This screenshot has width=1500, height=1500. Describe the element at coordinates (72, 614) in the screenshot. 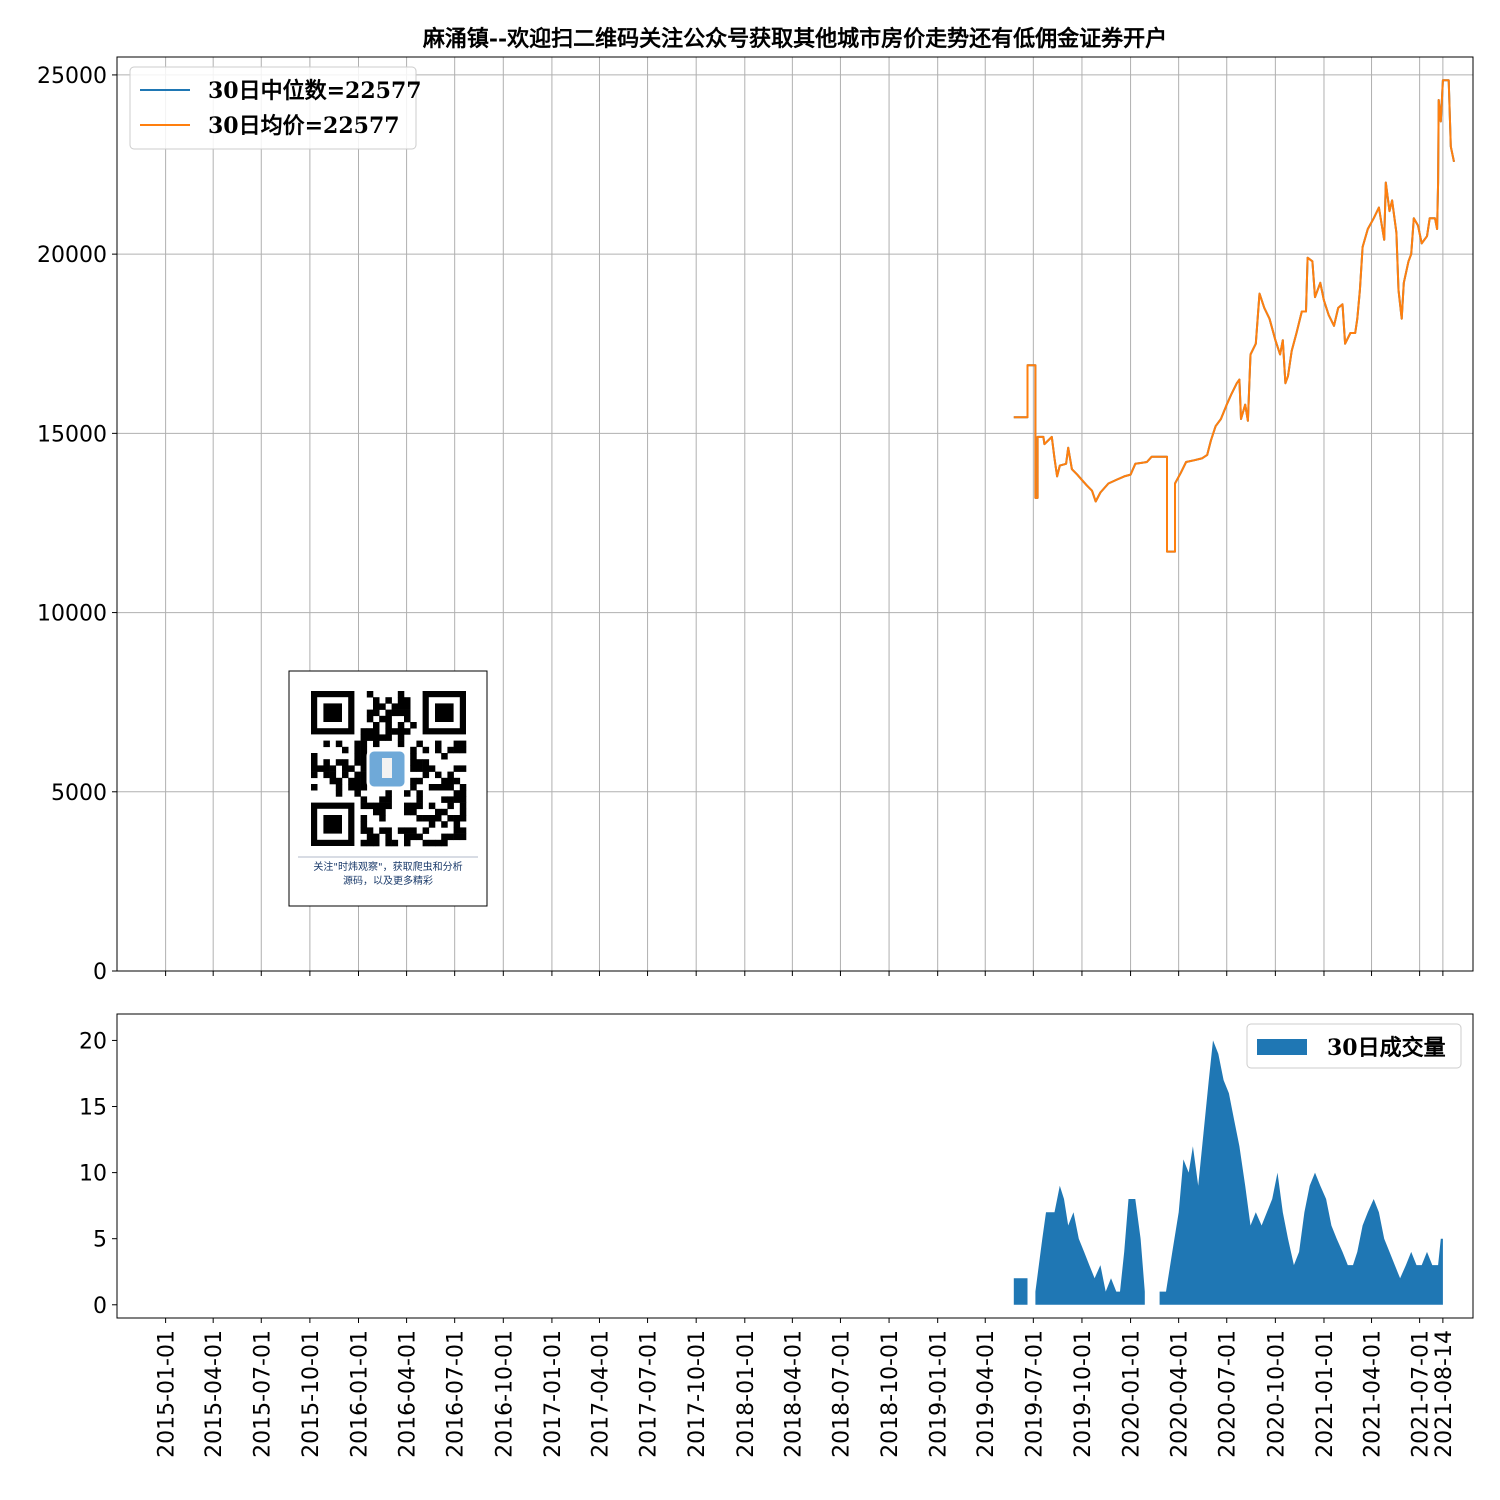

I see `price-y-tick-label: 10000` at that location.